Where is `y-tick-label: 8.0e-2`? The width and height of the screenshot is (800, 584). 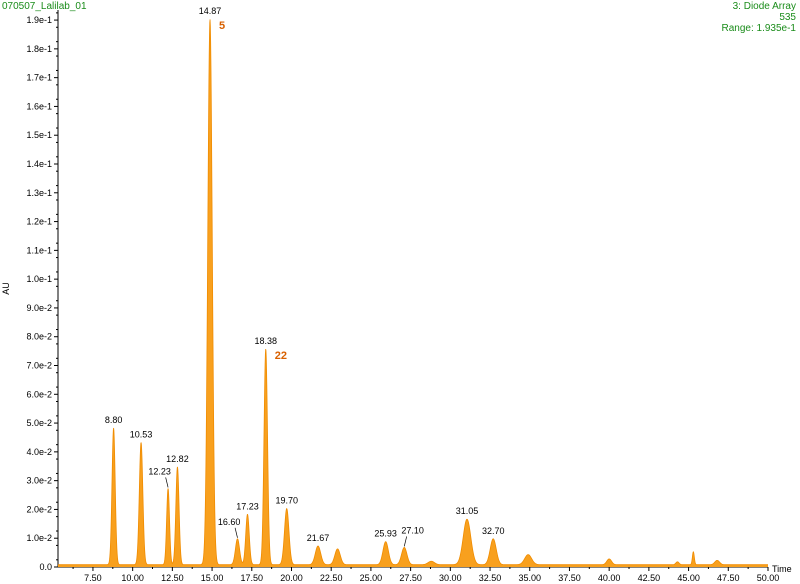
y-tick-label: 8.0e-2 is located at coordinates (39, 337).